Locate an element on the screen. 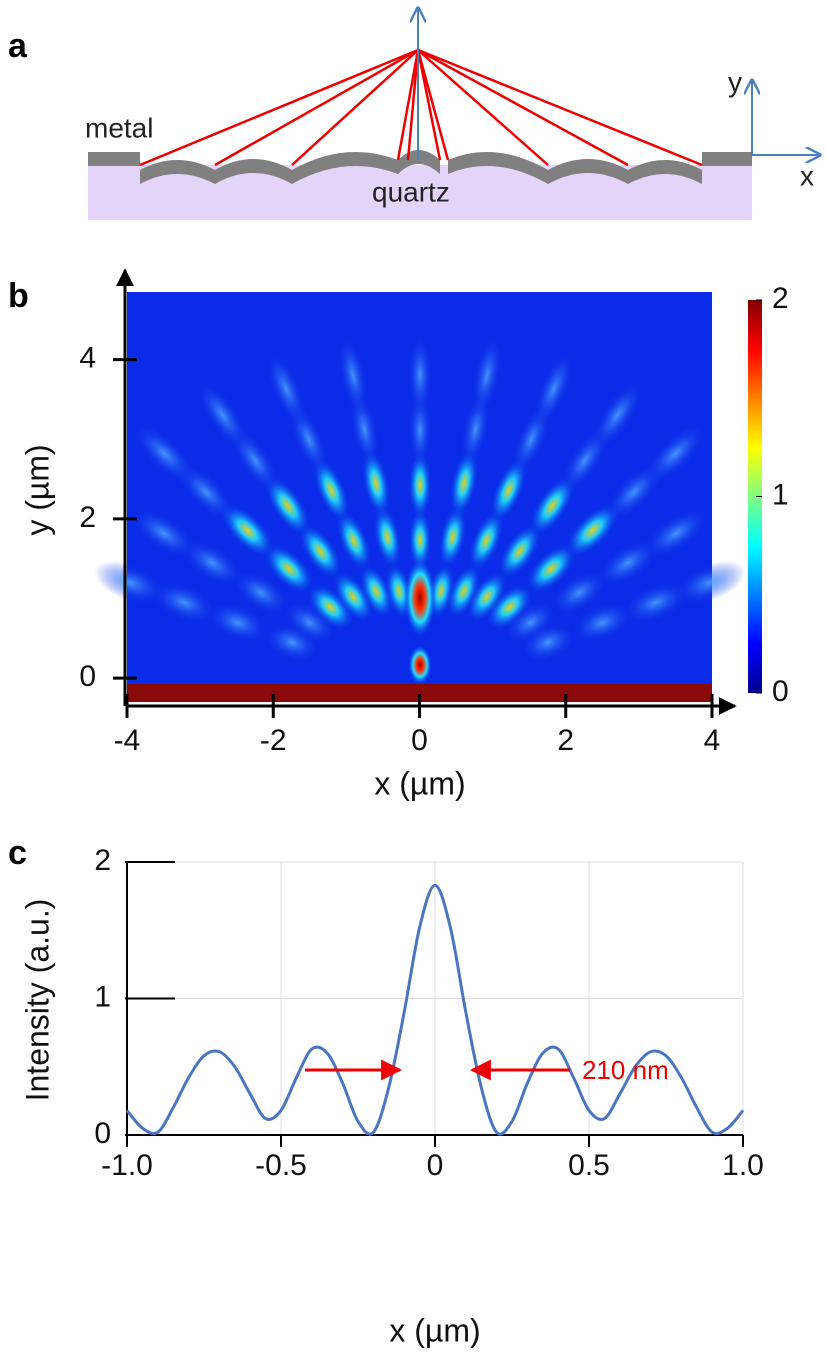 The width and height of the screenshot is (827, 1364). diagram-label: quartz is located at coordinates (411, 191).